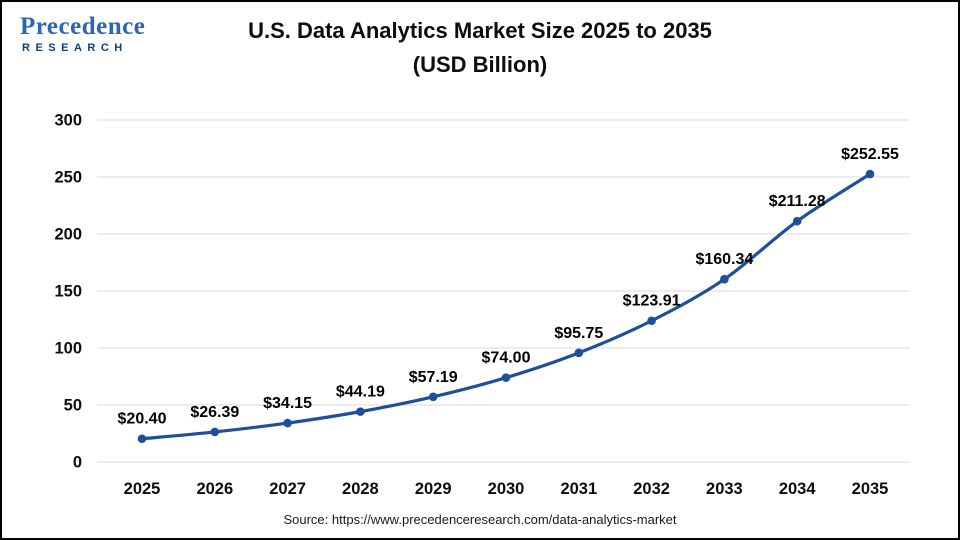 The width and height of the screenshot is (960, 540). I want to click on svg-text: 50, so click(73, 406).